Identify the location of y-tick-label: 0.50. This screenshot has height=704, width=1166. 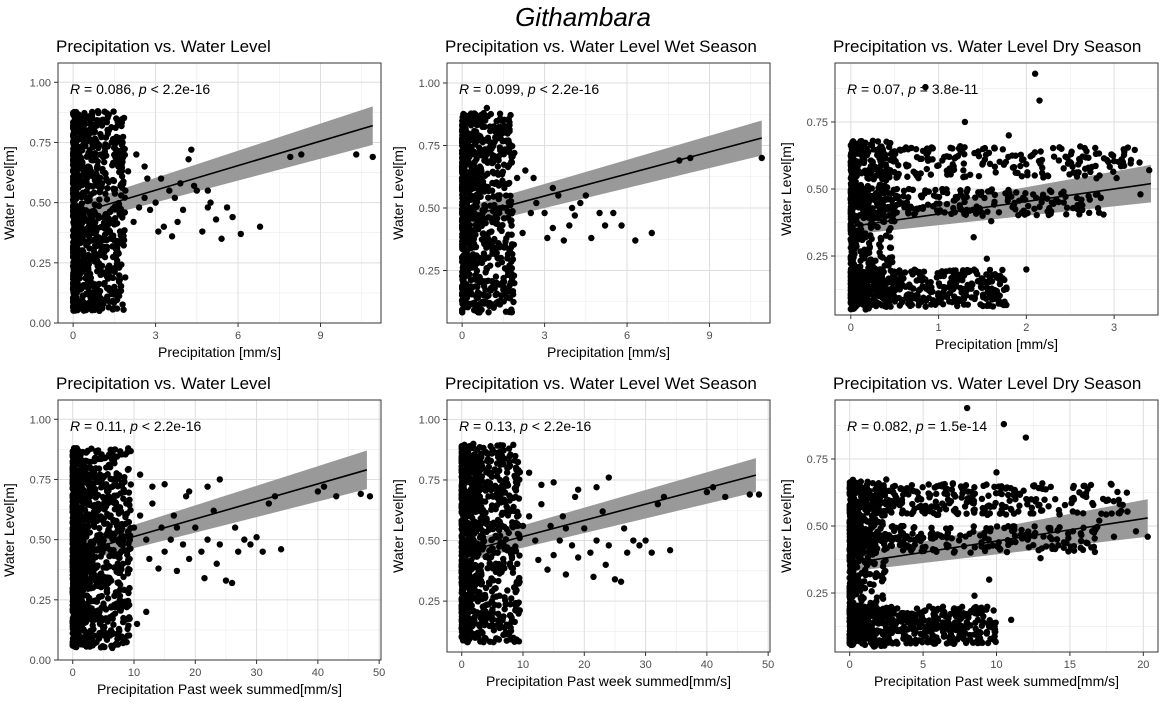
(40, 541).